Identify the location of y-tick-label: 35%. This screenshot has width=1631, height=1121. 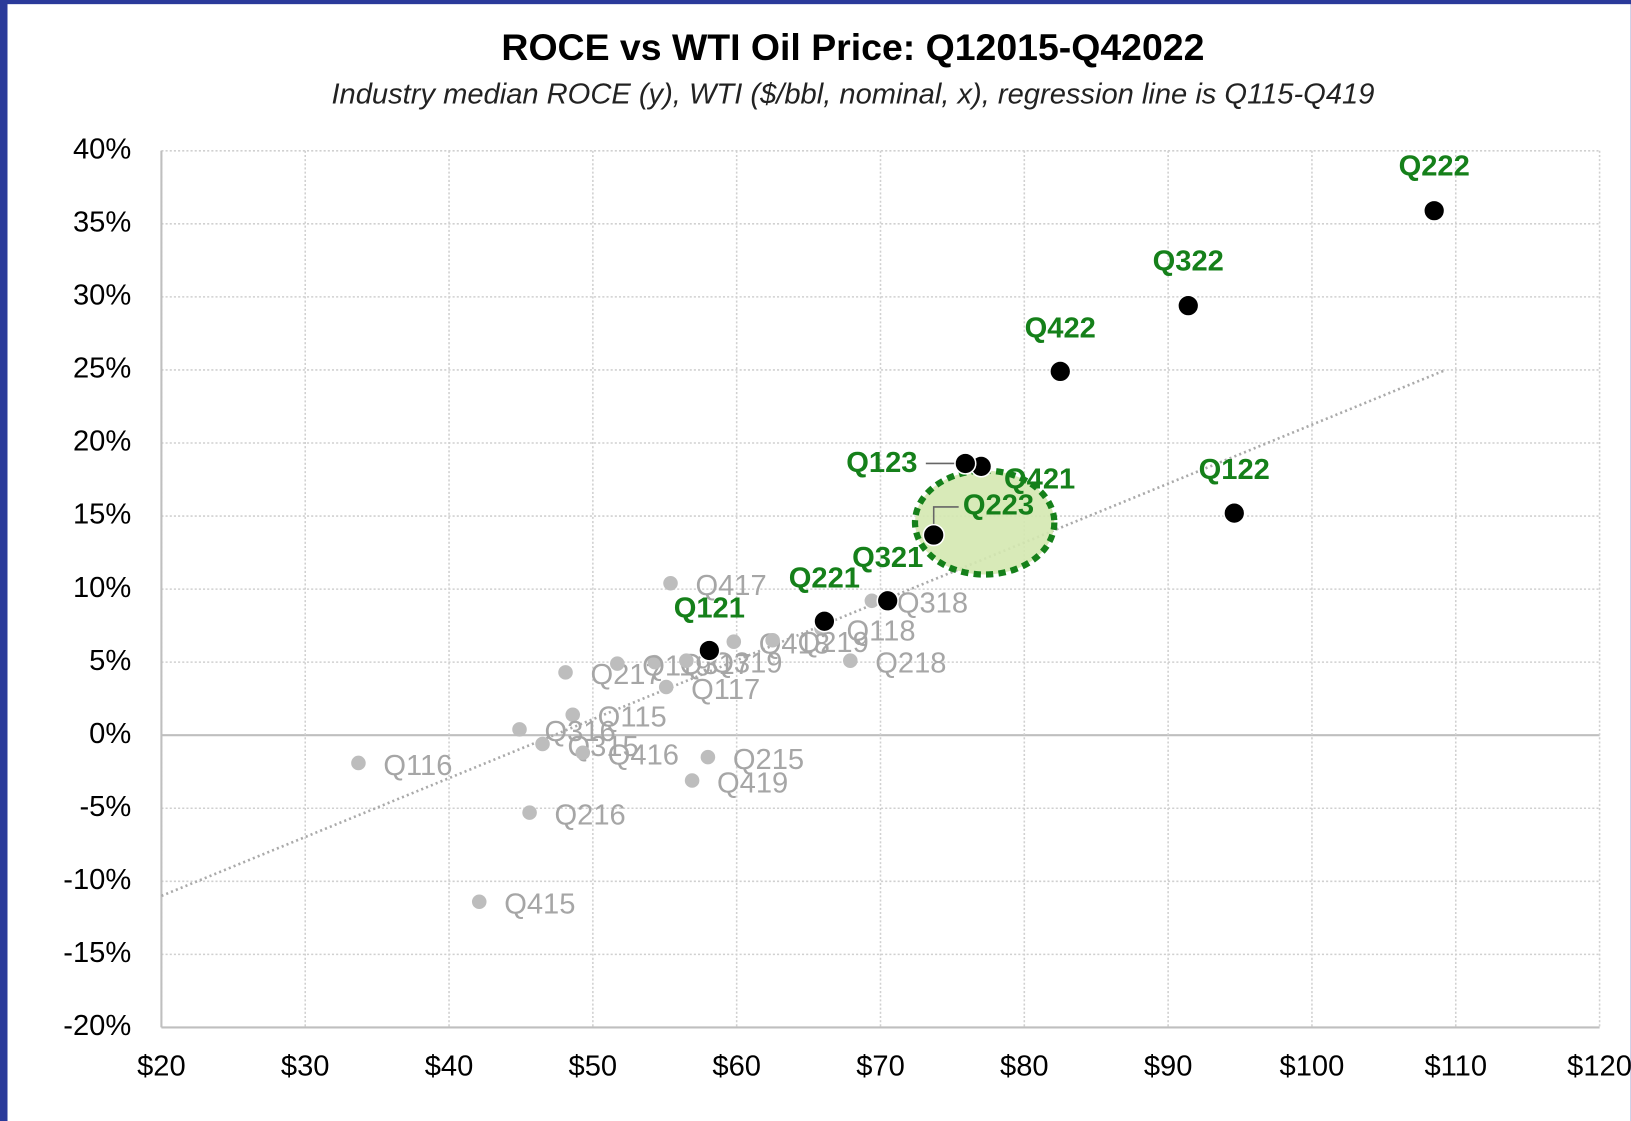
(102, 223).